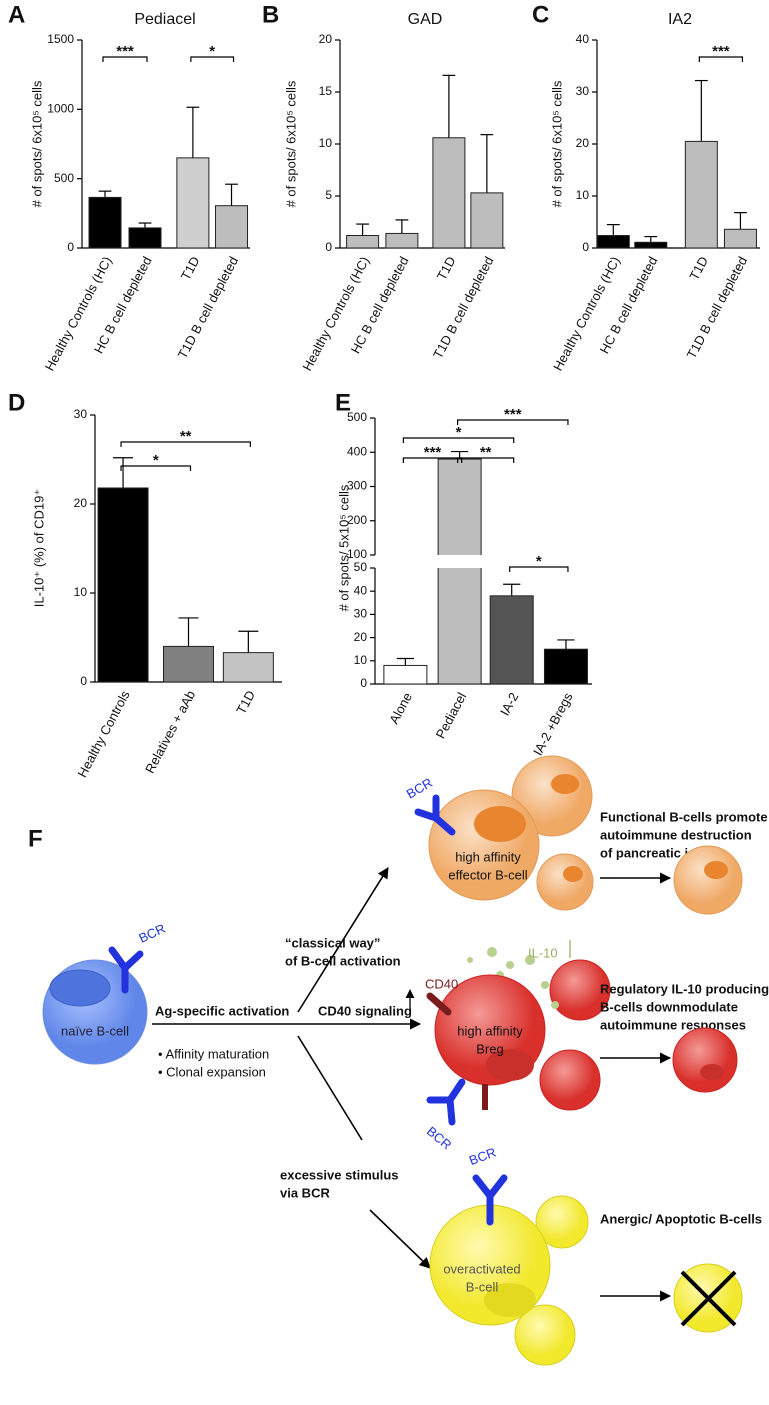 The width and height of the screenshot is (769, 1405). I want to click on chart-title: IA2, so click(680, 19).